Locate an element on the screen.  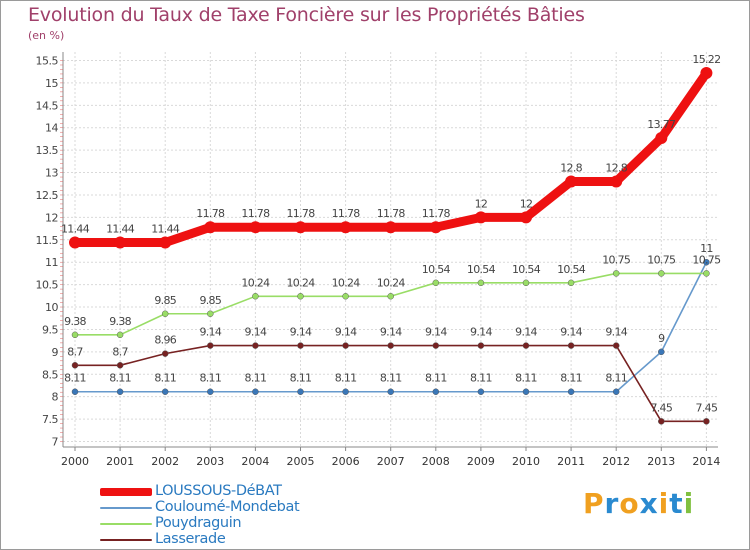
y-tick-label: 10.5 is located at coordinates (47, 285).